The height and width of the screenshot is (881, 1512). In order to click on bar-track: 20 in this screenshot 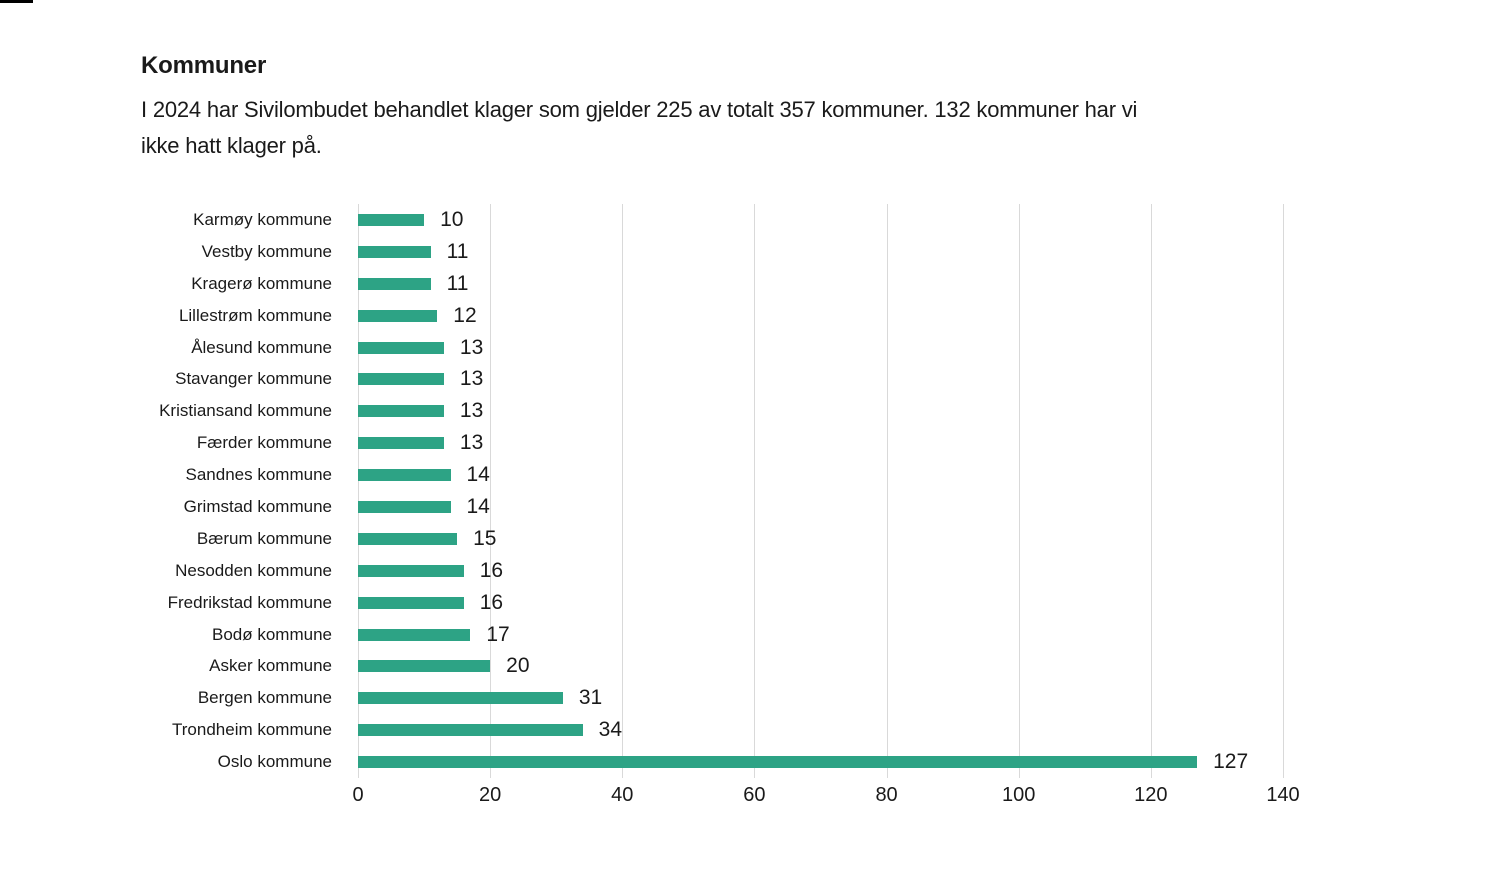, I will do `click(820, 666)`.